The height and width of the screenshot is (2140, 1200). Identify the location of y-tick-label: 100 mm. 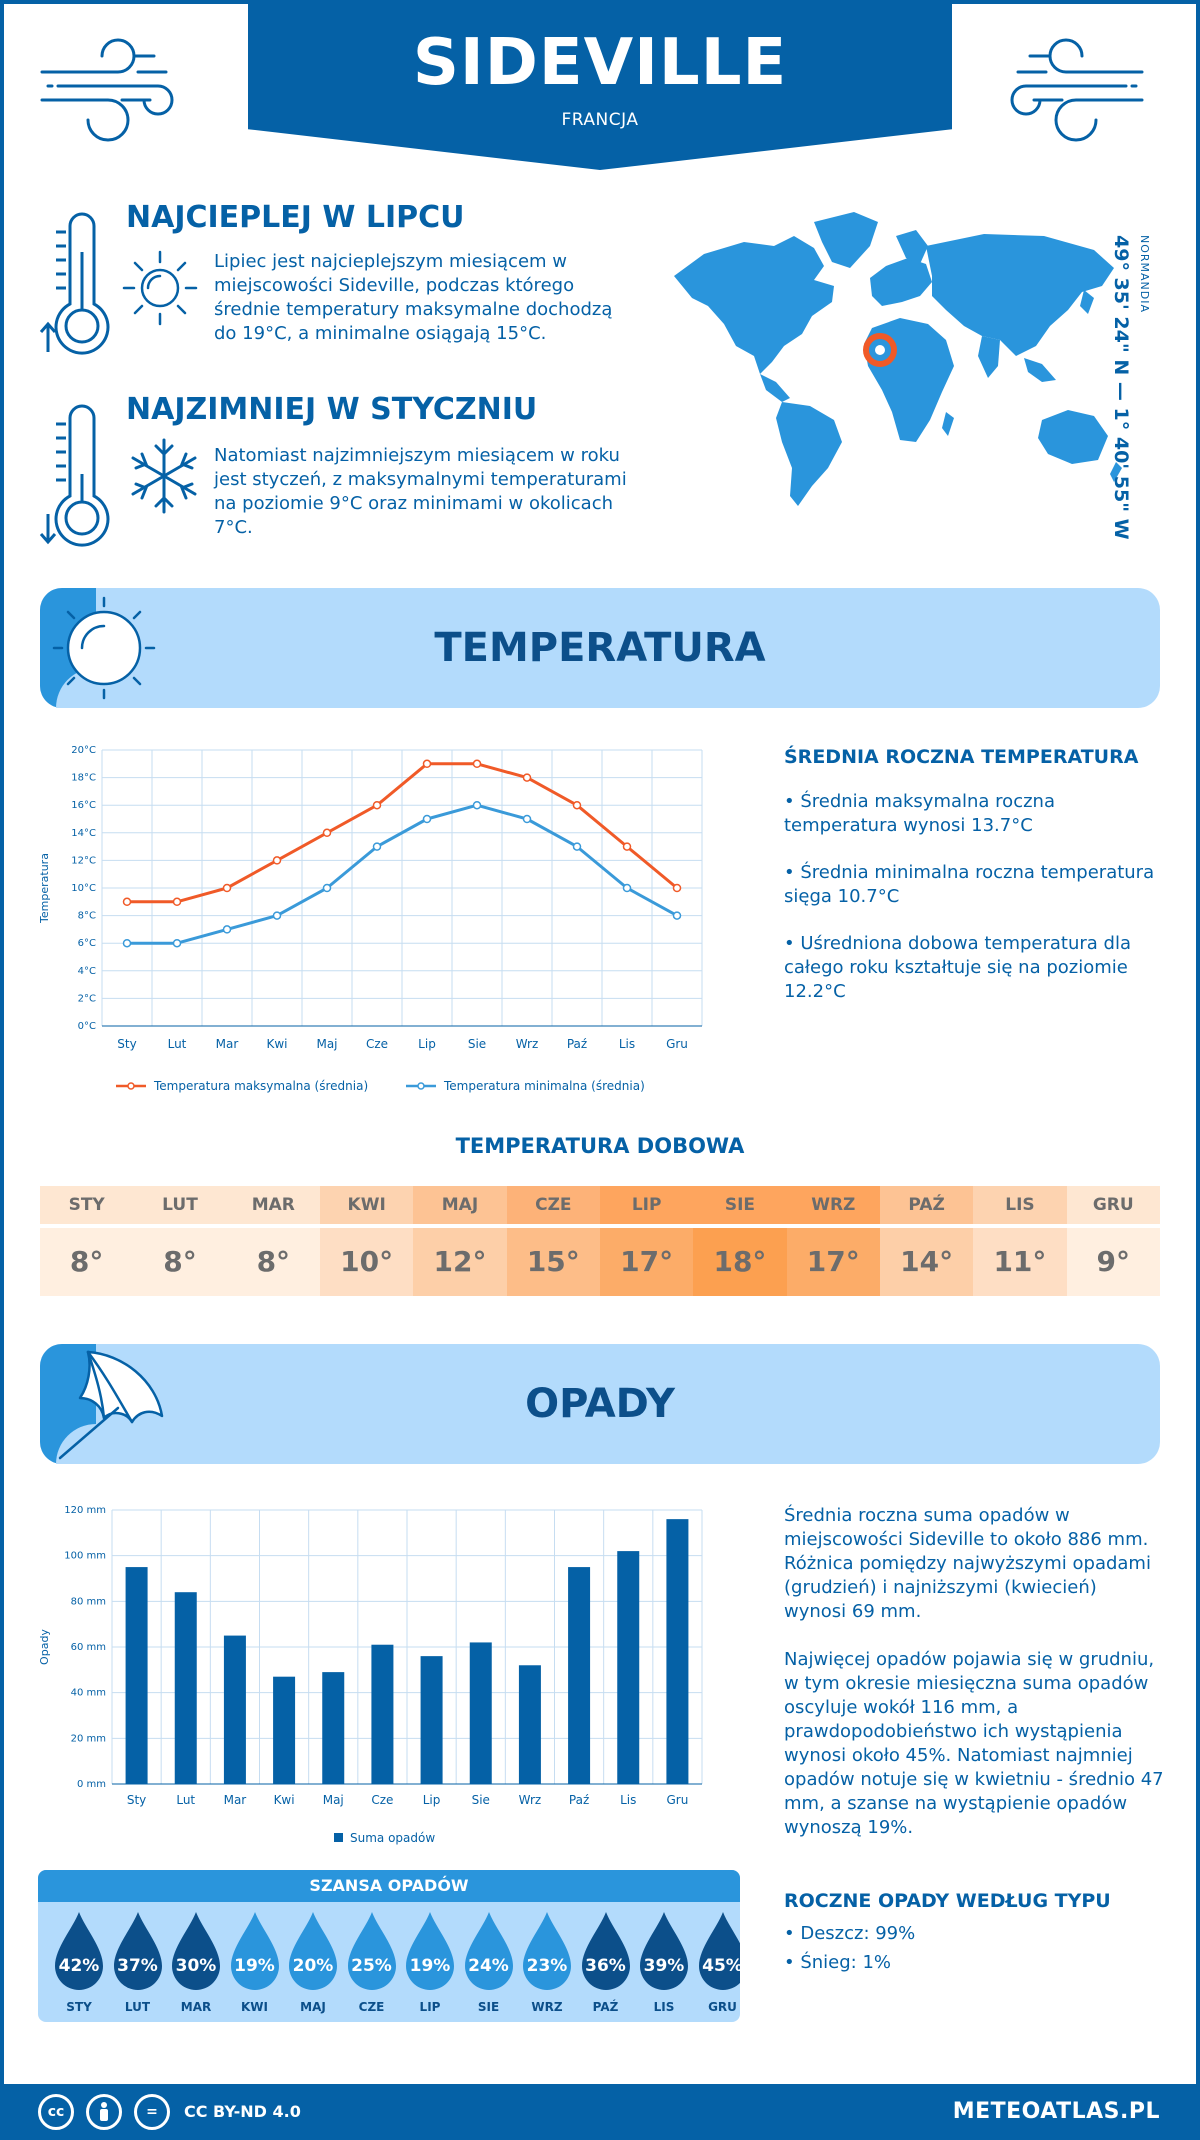
(85, 1556).